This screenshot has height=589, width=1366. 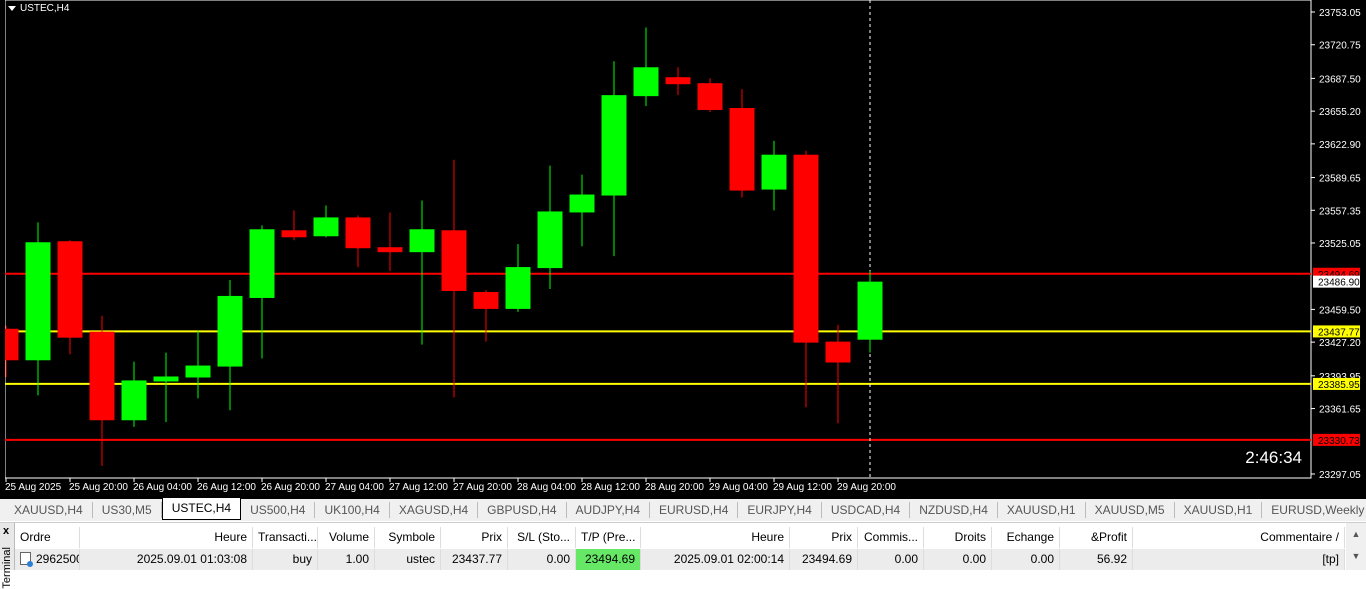 What do you see at coordinates (418, 487) in the screenshot?
I see `x-tick-label: 27 Aug 12:00` at bounding box center [418, 487].